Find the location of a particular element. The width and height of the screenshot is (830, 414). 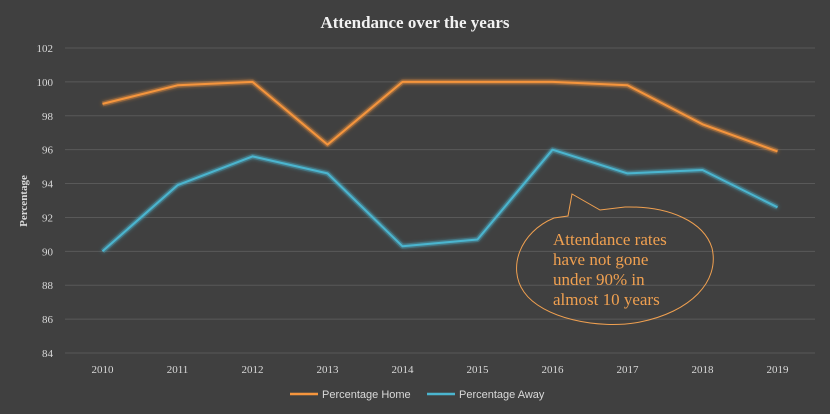

y-axis-ticks: 84 86 88 90 92 94 96 98 100 102 is located at coordinates (45, 201).